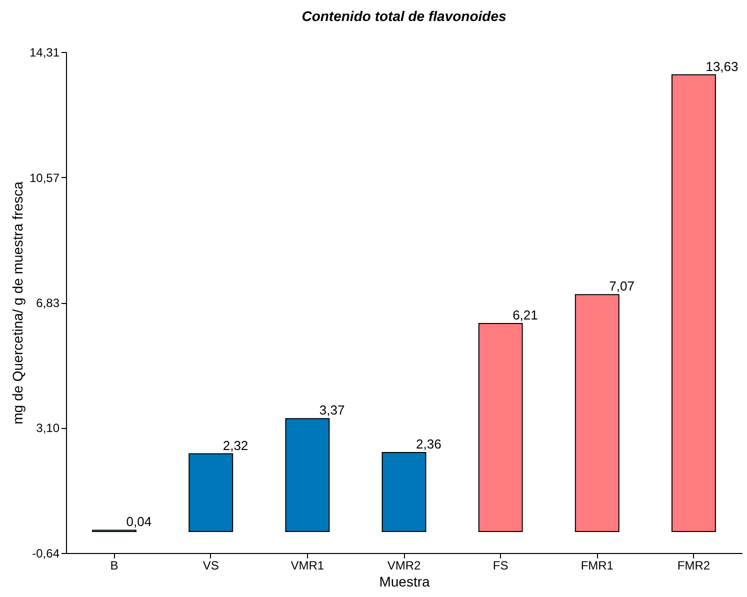 This screenshot has width=747, height=597. I want to click on y-axis-title: mg de Quercetina/ g de muestra fresca, so click(17, 302).